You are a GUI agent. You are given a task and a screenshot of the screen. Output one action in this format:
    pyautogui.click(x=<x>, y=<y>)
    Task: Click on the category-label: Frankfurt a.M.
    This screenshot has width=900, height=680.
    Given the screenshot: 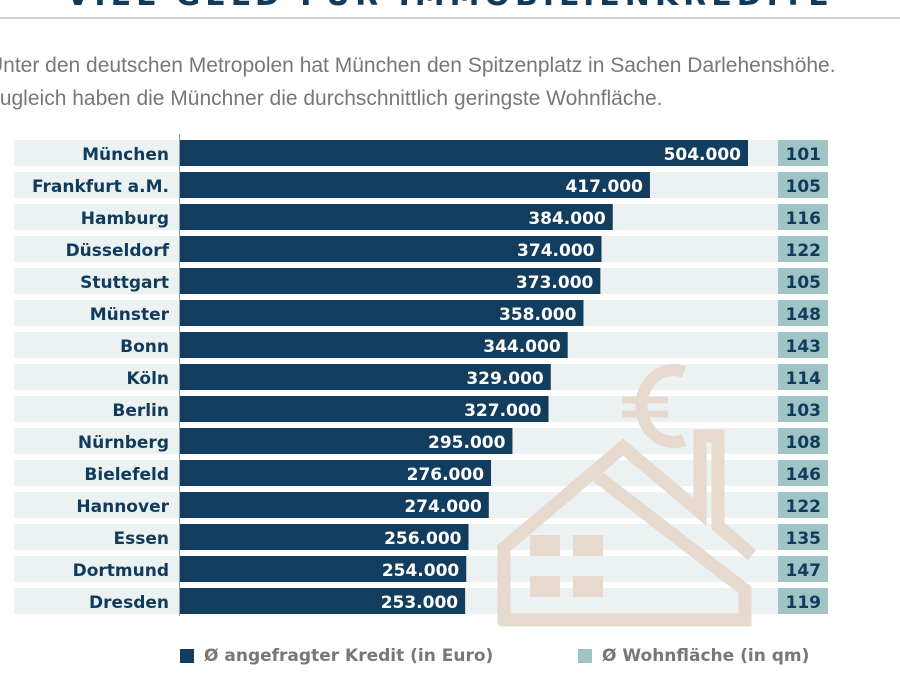 What is the action you would take?
    pyautogui.click(x=100, y=187)
    